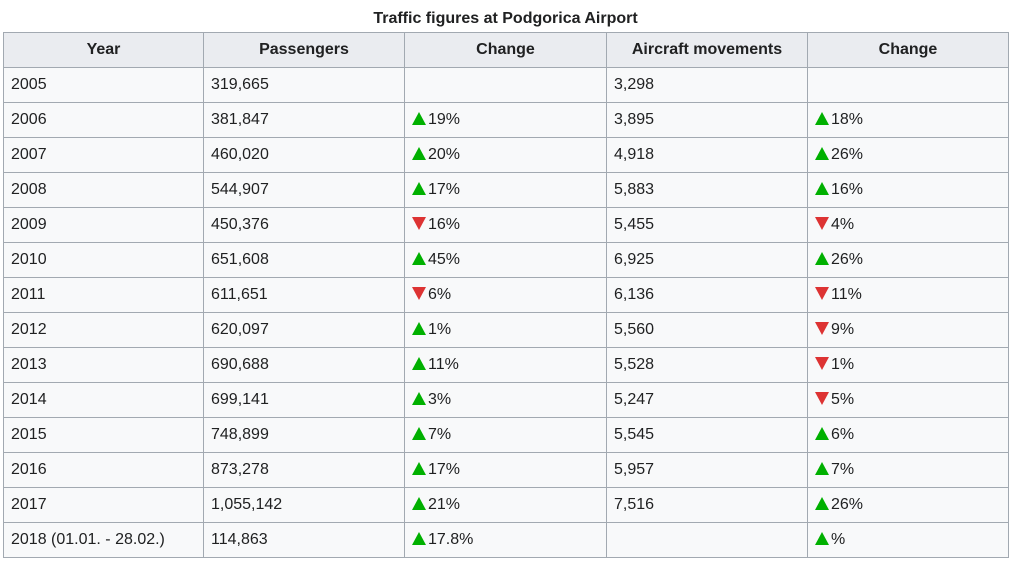  What do you see at coordinates (908, 435) in the screenshot?
I see `aircraft-change-cell: 6%` at bounding box center [908, 435].